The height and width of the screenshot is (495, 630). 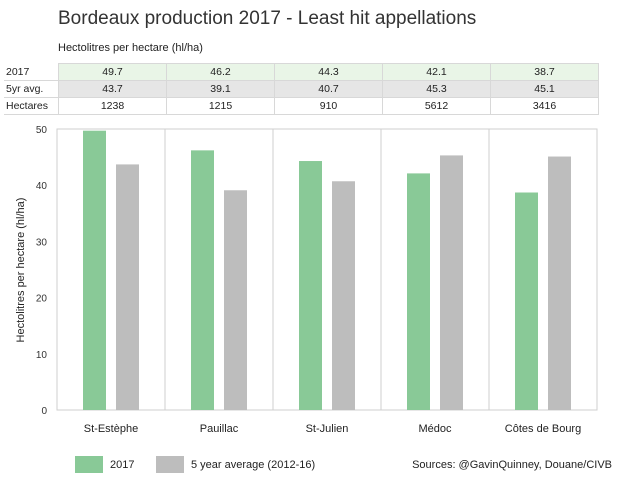 What do you see at coordinates (301, 106) in the screenshot?
I see `table-row: Hectares 1238 1215 910 5612 3416` at bounding box center [301, 106].